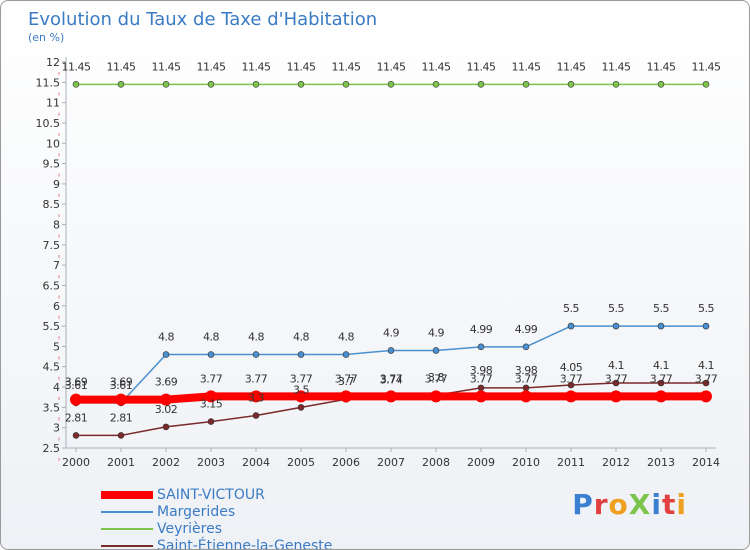 Image resolution: width=750 pixels, height=550 pixels. I want to click on data-label: 4.8, so click(256, 337).